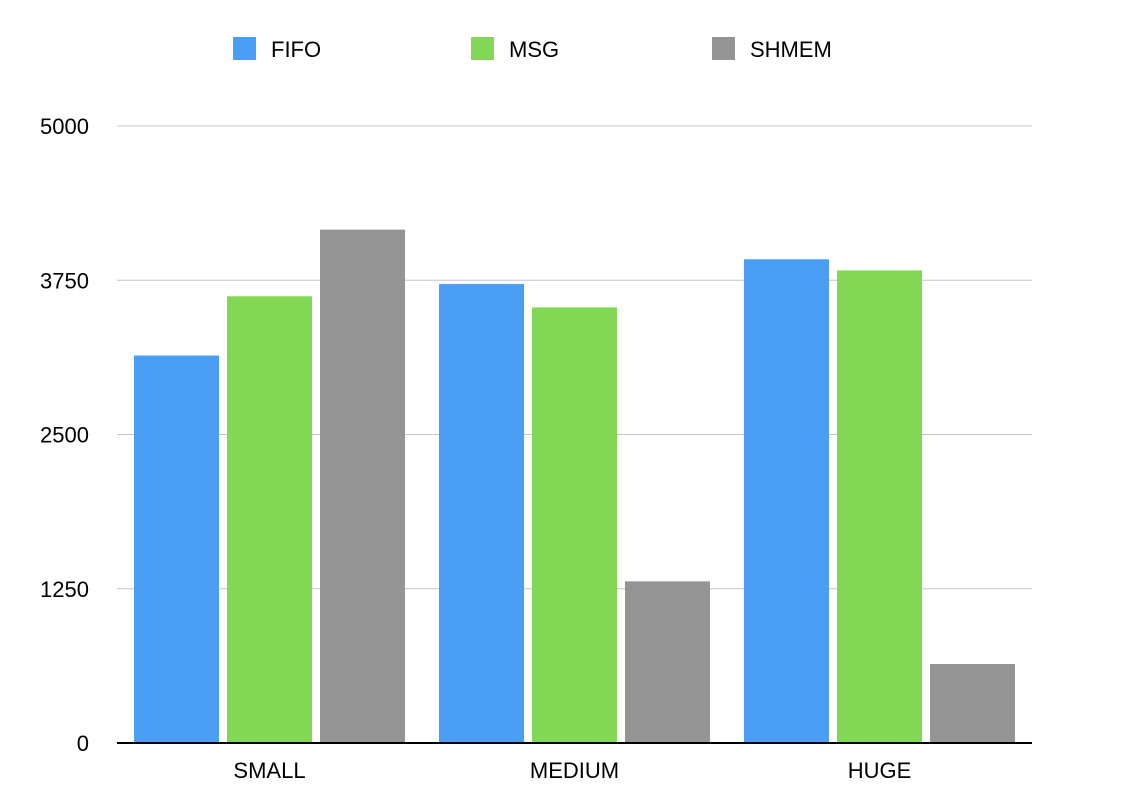 This screenshot has width=1124, height=805. I want to click on x-tick-label: MEDIUM, so click(574, 770).